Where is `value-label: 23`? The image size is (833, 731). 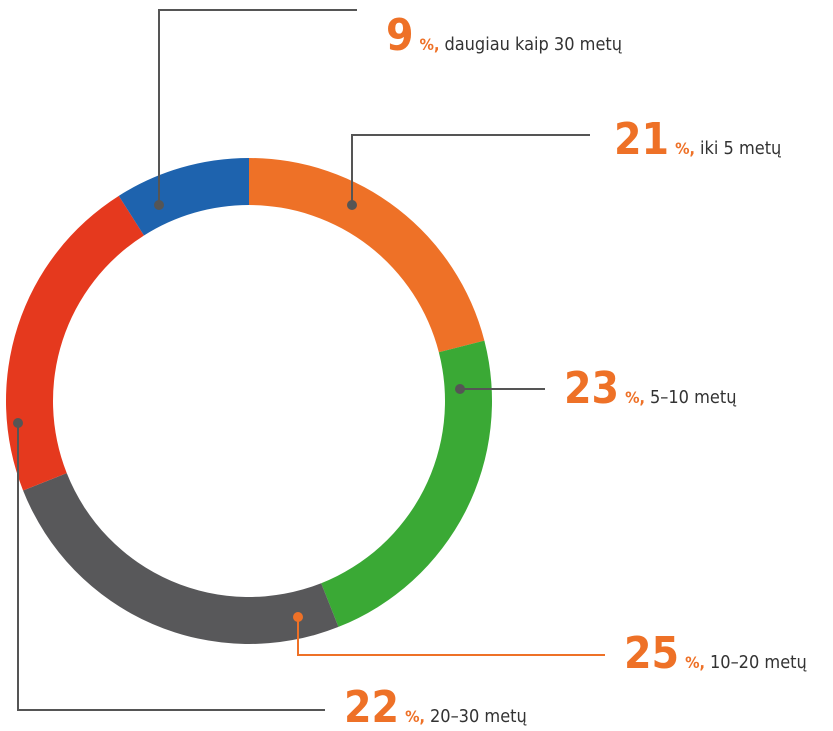 value-label: 23 is located at coordinates (591, 388).